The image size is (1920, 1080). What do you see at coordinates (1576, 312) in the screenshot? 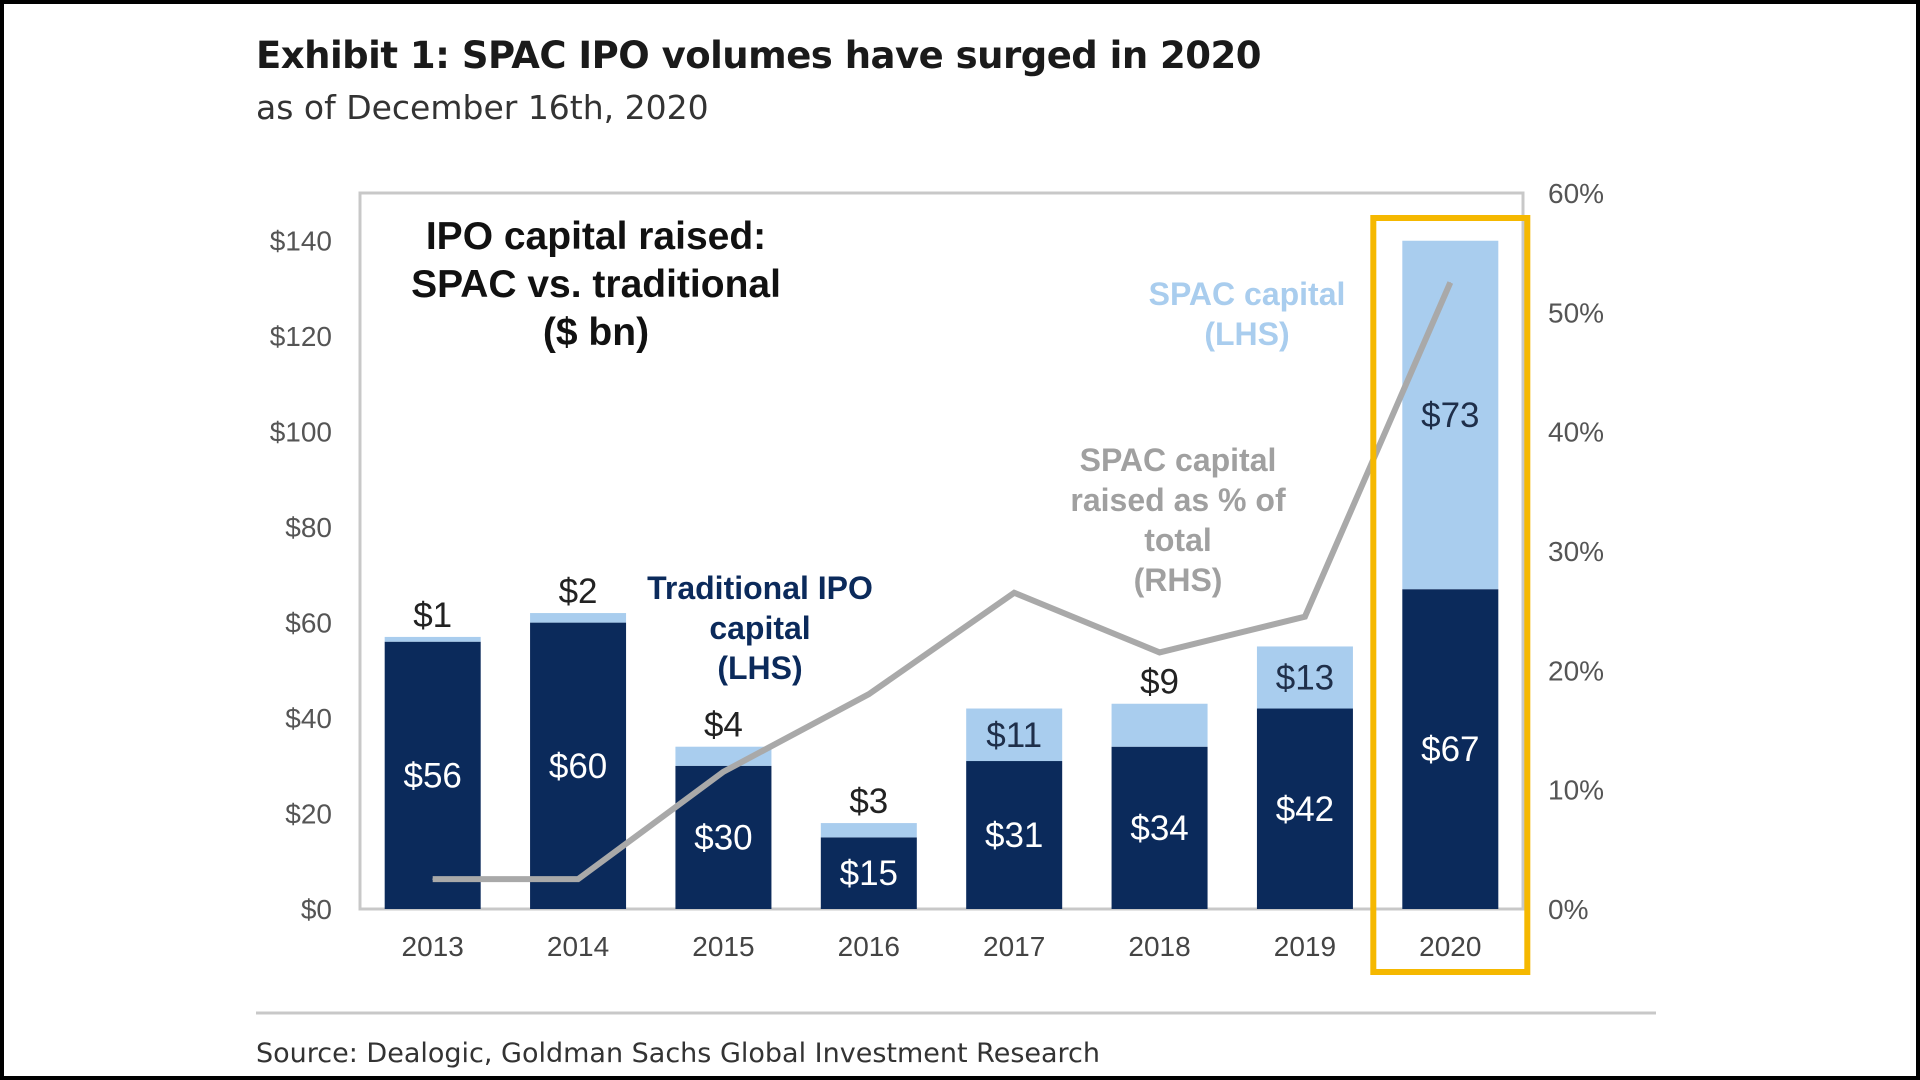
I see `right-axis-tick-label: 50%` at bounding box center [1576, 312].